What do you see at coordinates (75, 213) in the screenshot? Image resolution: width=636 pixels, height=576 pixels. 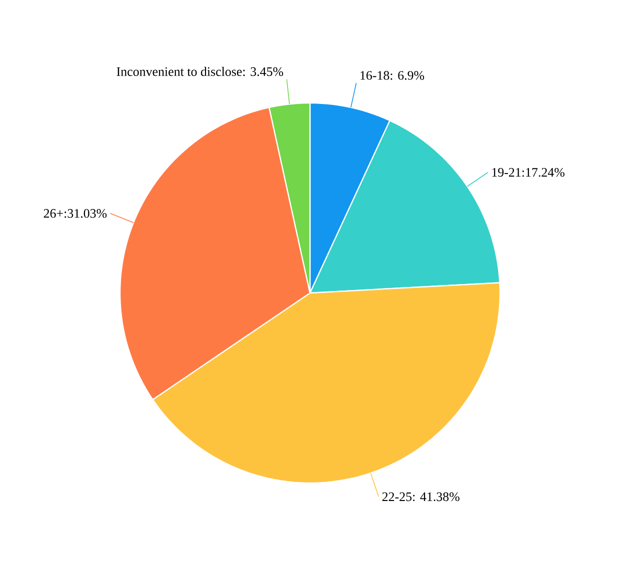 I see `slice-label: 26+:31.03%` at bounding box center [75, 213].